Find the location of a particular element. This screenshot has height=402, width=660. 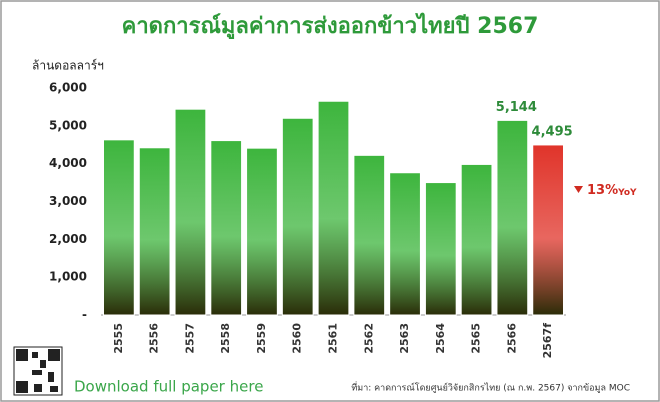

y-tick-label: 5,000 is located at coordinates (68, 125).